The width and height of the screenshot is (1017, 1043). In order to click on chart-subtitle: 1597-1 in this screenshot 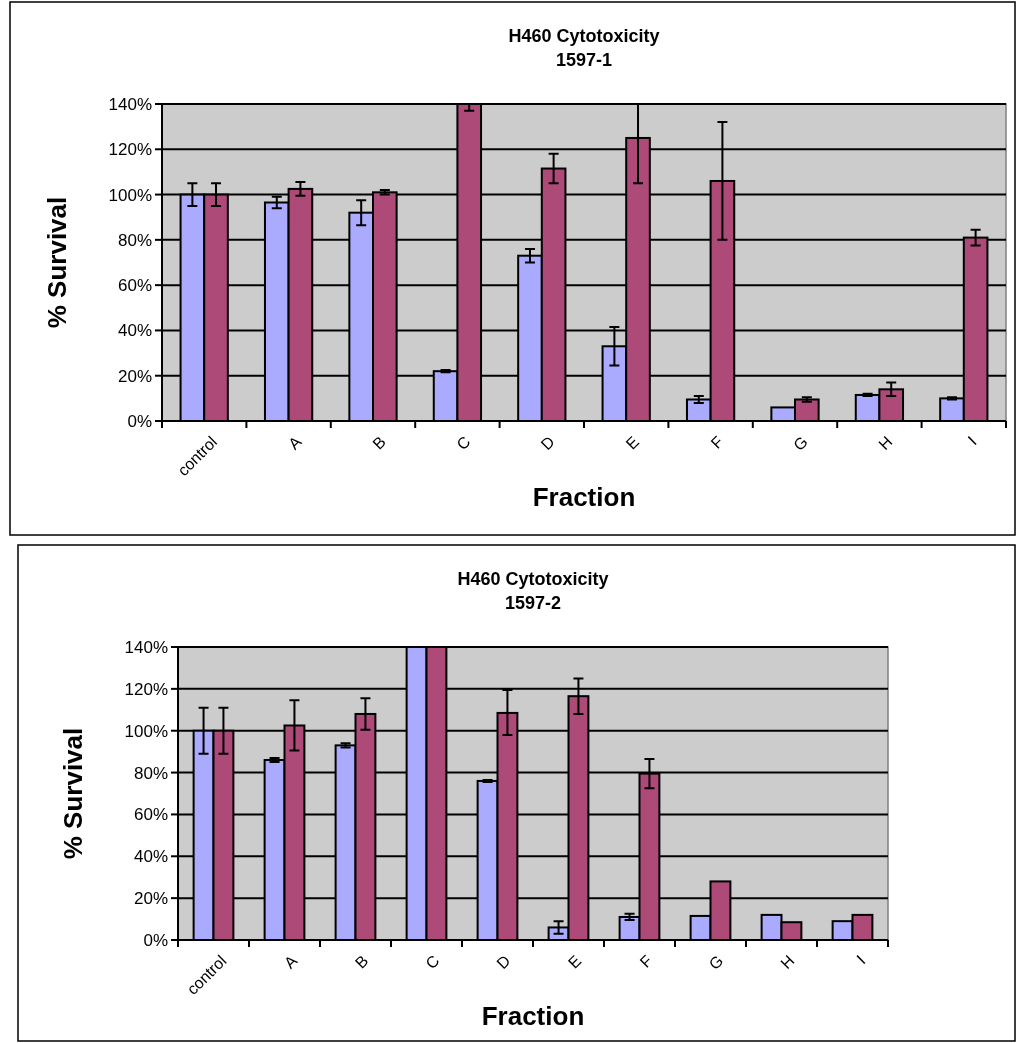, I will do `click(584, 60)`.